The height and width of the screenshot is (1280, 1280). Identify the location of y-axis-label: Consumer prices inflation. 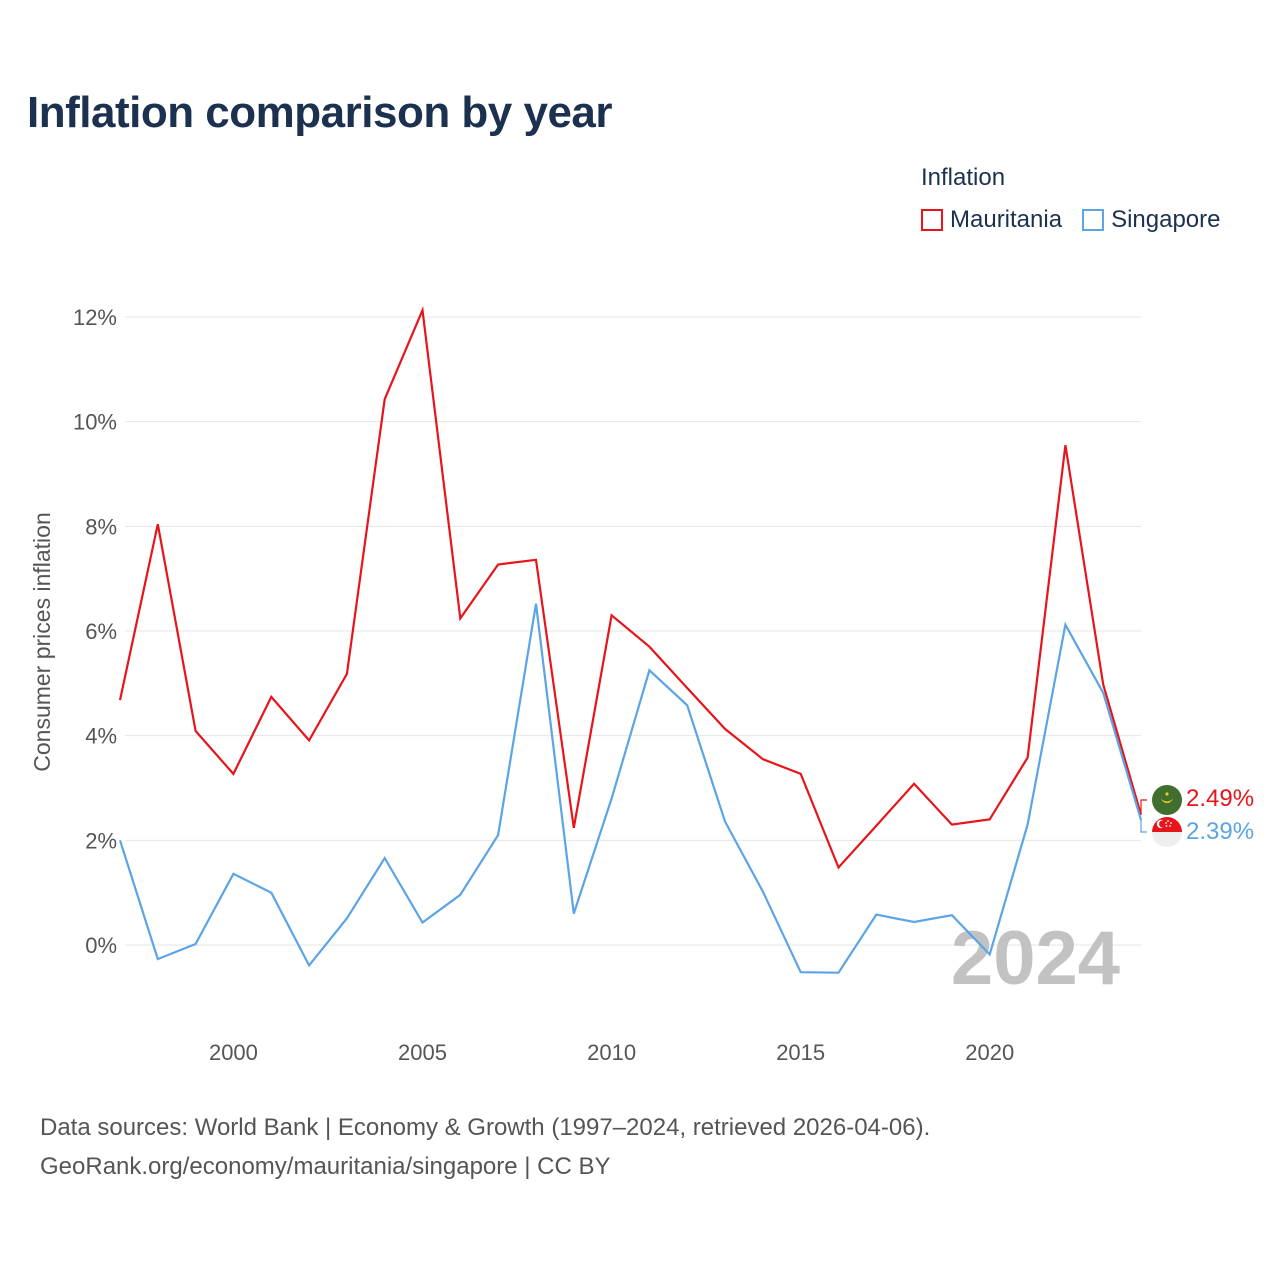
(42, 642).